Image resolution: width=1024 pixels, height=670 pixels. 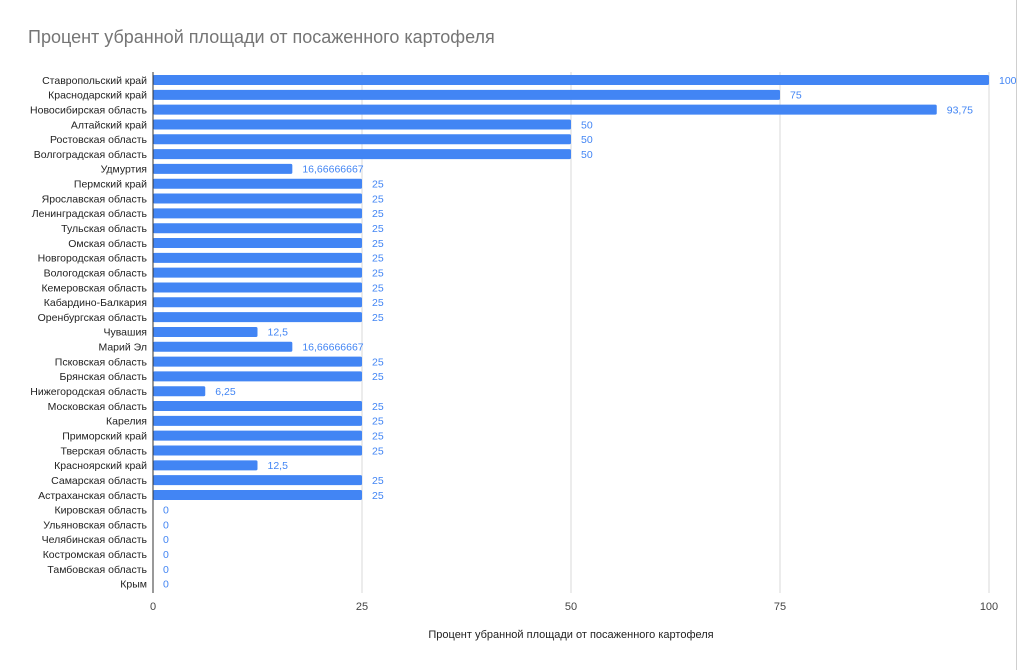 What do you see at coordinates (960, 110) in the screenshot?
I see `value-label: 93,75` at bounding box center [960, 110].